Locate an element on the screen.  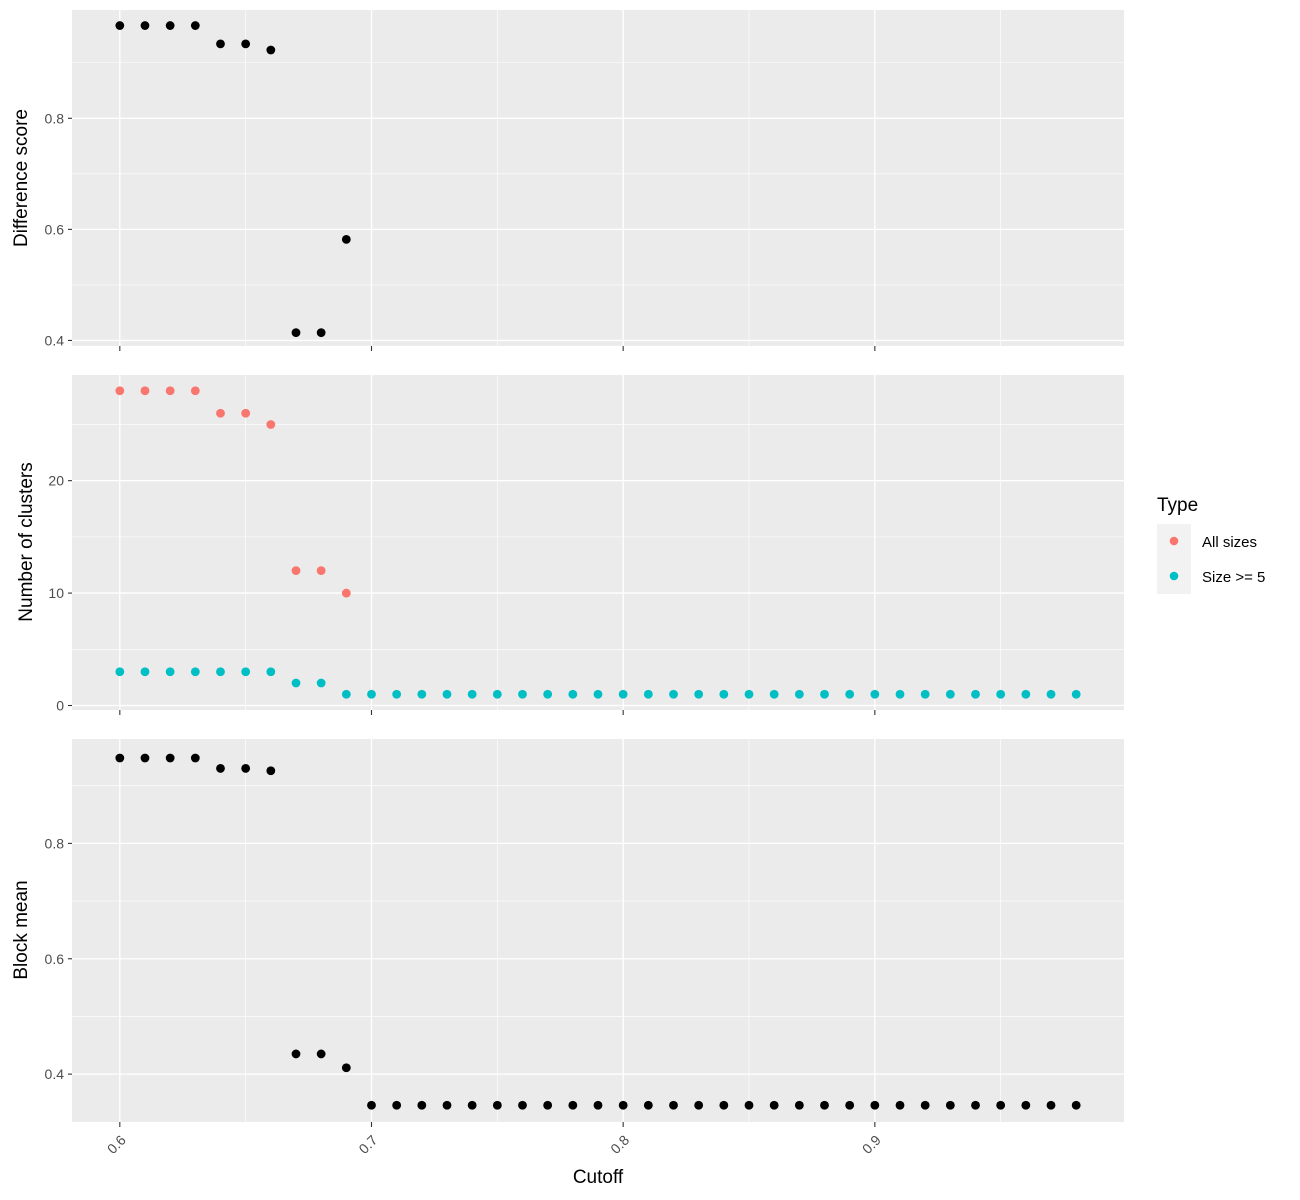
clusters-y-tick-label: 20 is located at coordinates (56, 481).